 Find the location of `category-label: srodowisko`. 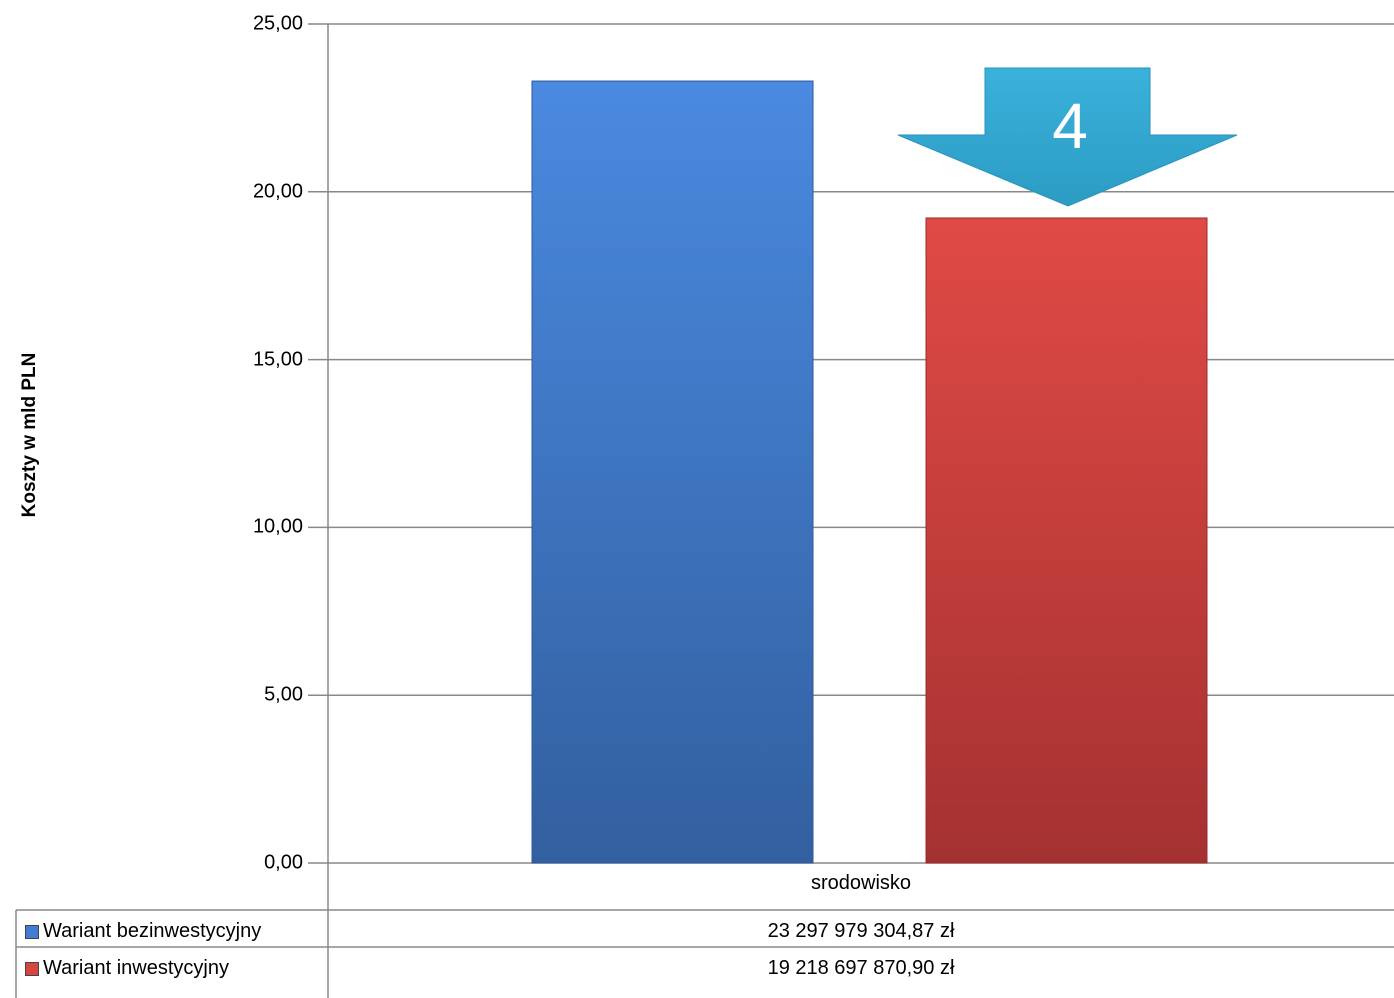

category-label: srodowisko is located at coordinates (861, 883).